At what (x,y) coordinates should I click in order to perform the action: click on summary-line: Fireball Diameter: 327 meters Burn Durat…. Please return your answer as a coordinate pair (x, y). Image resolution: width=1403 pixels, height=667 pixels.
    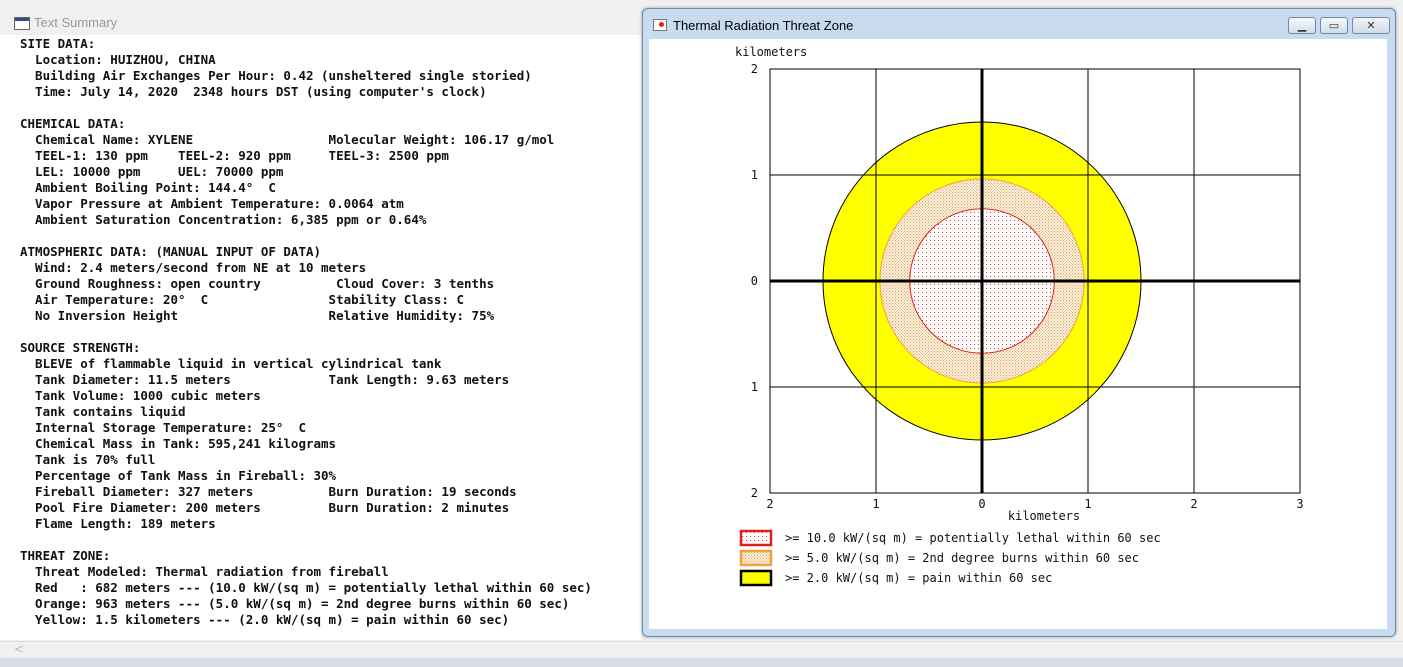
    Looking at the image, I should click on (268, 491).